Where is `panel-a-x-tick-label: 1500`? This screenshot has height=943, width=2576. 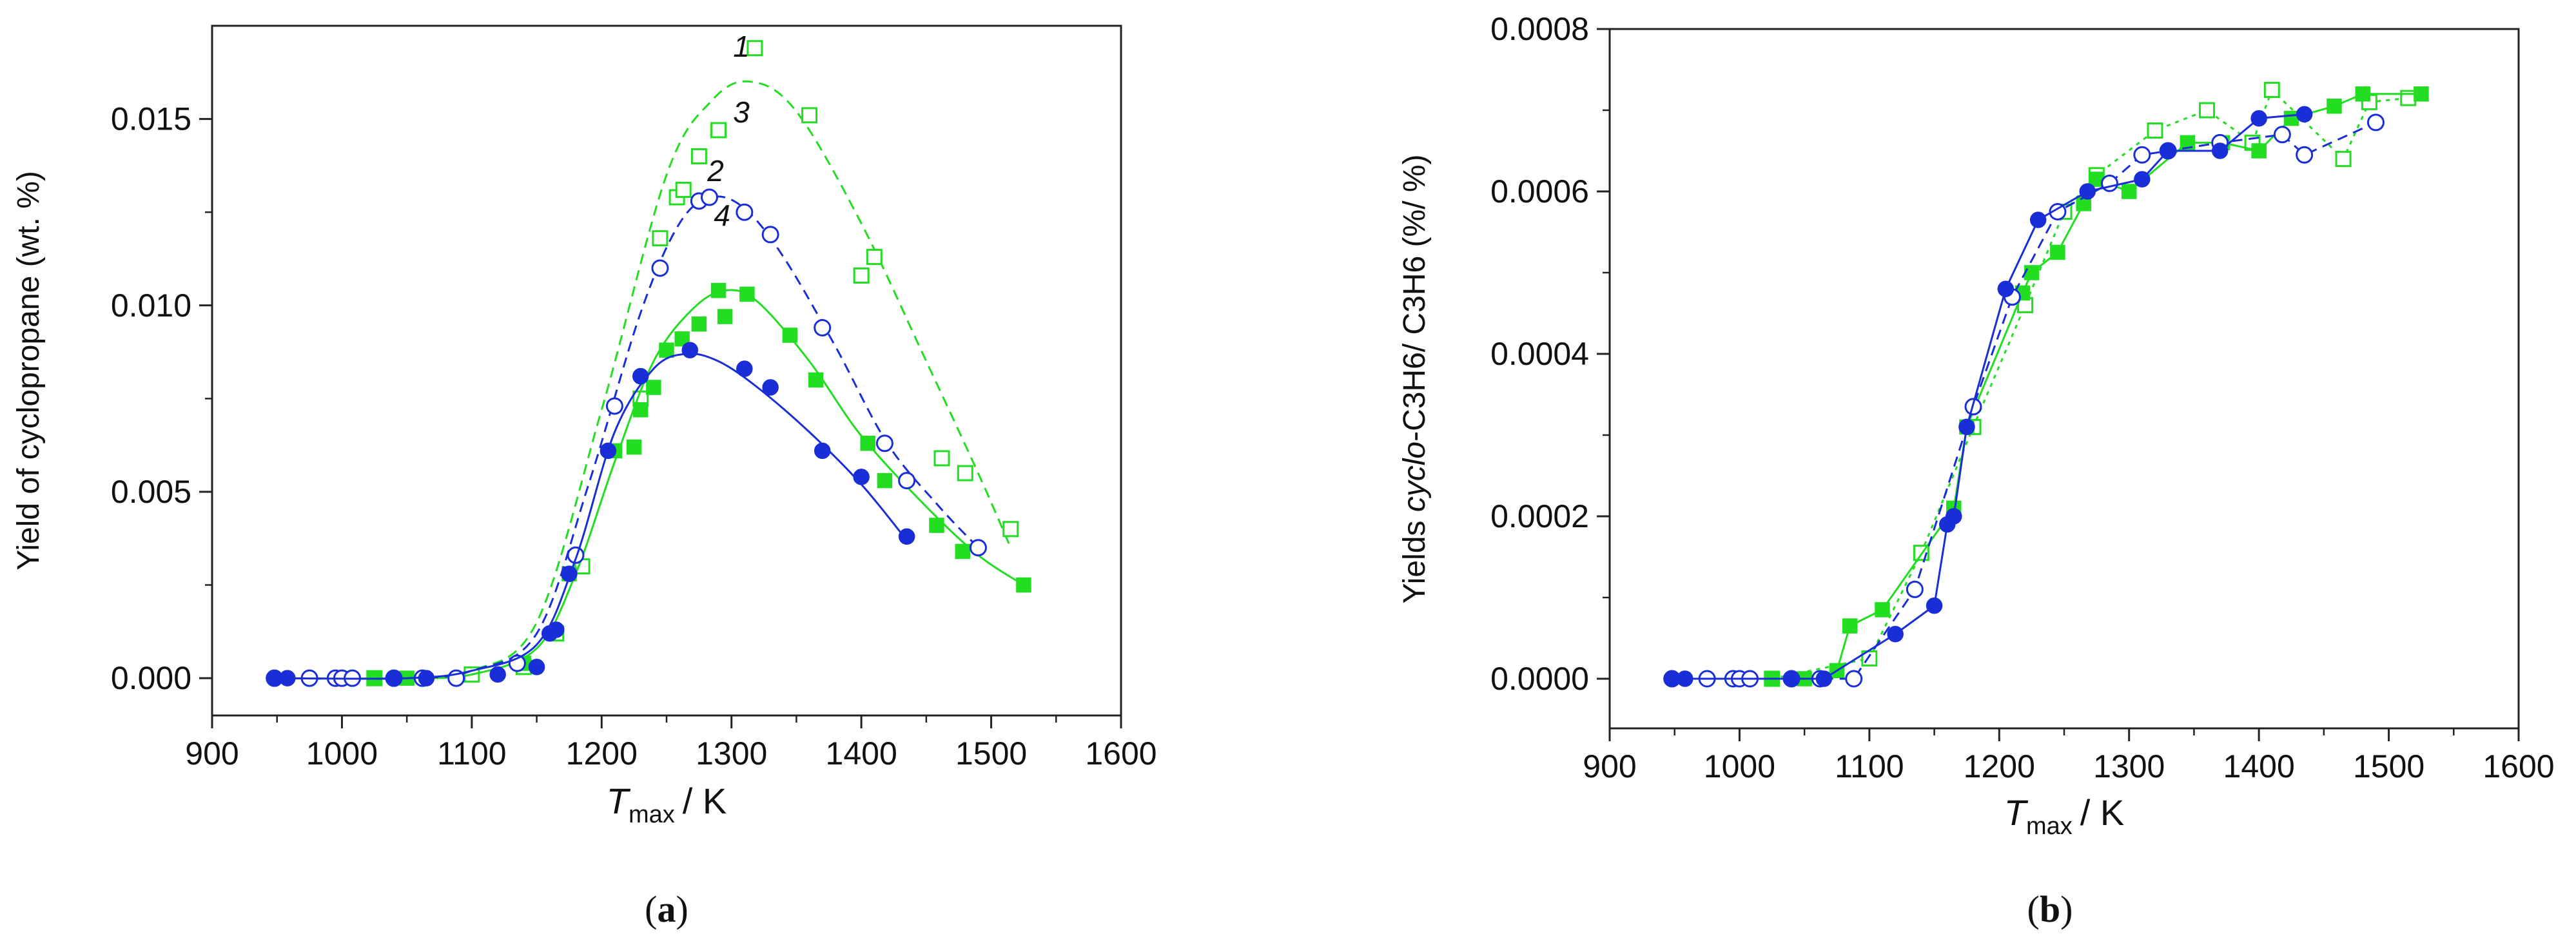
panel-a-x-tick-label: 1500 is located at coordinates (991, 753).